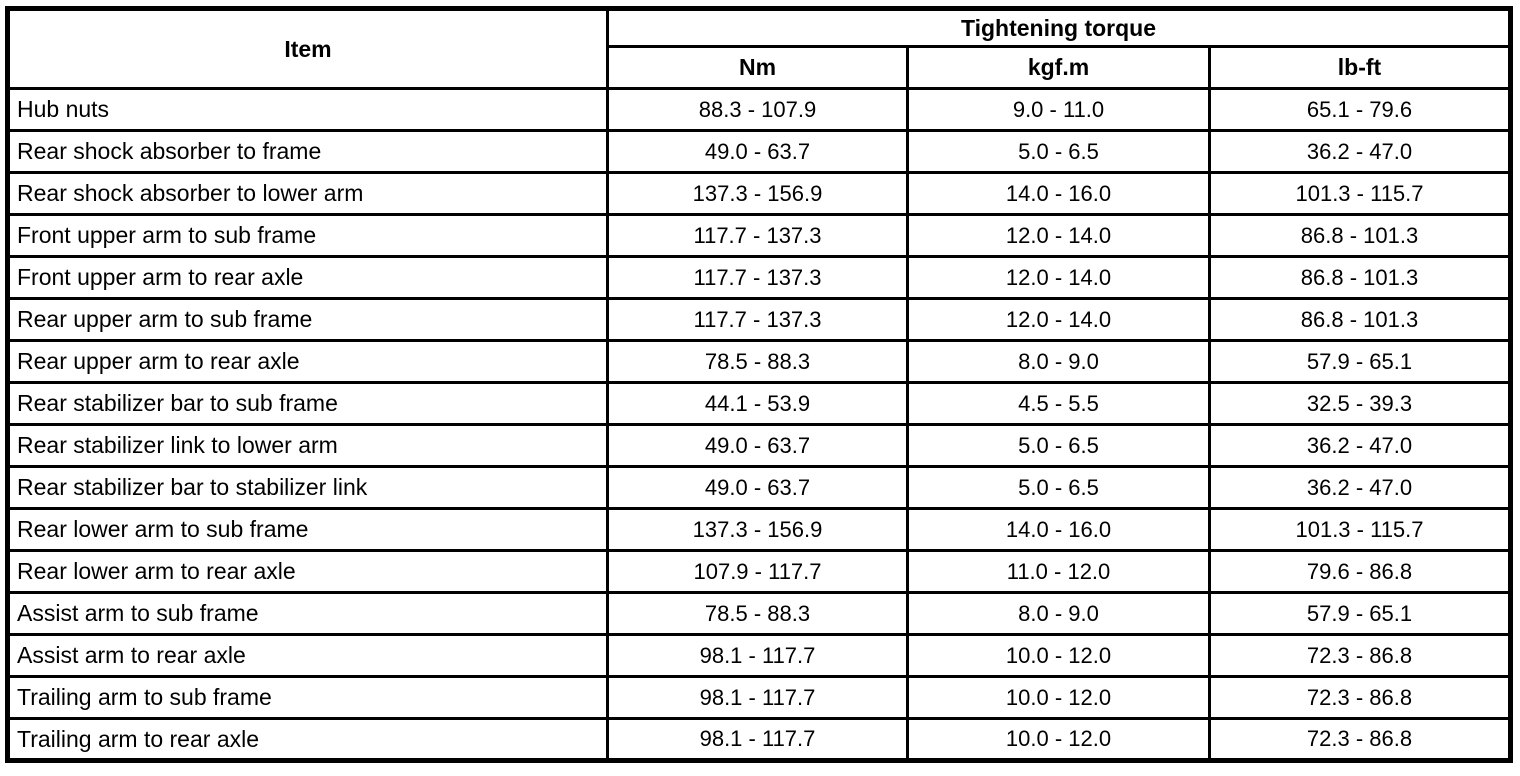  I want to click on column-header-kgfm: kgf.m, so click(1058, 67).